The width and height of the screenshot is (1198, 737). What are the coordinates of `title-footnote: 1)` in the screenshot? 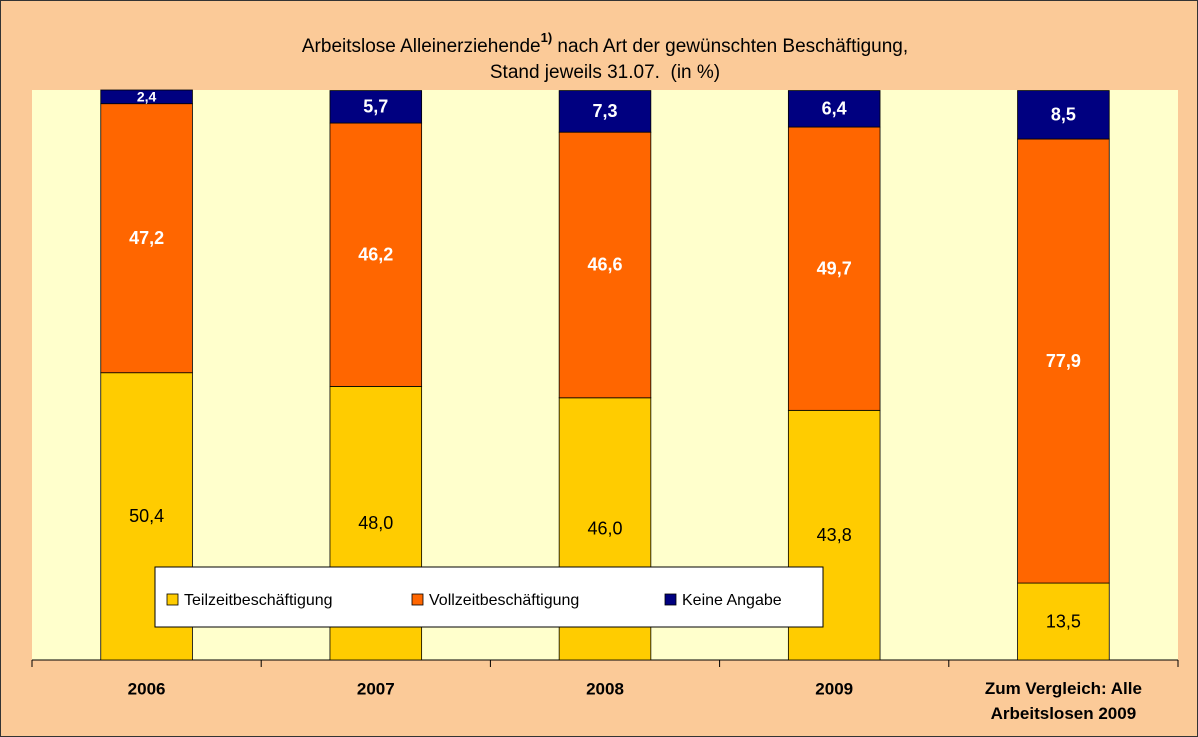 It's located at (547, 37).